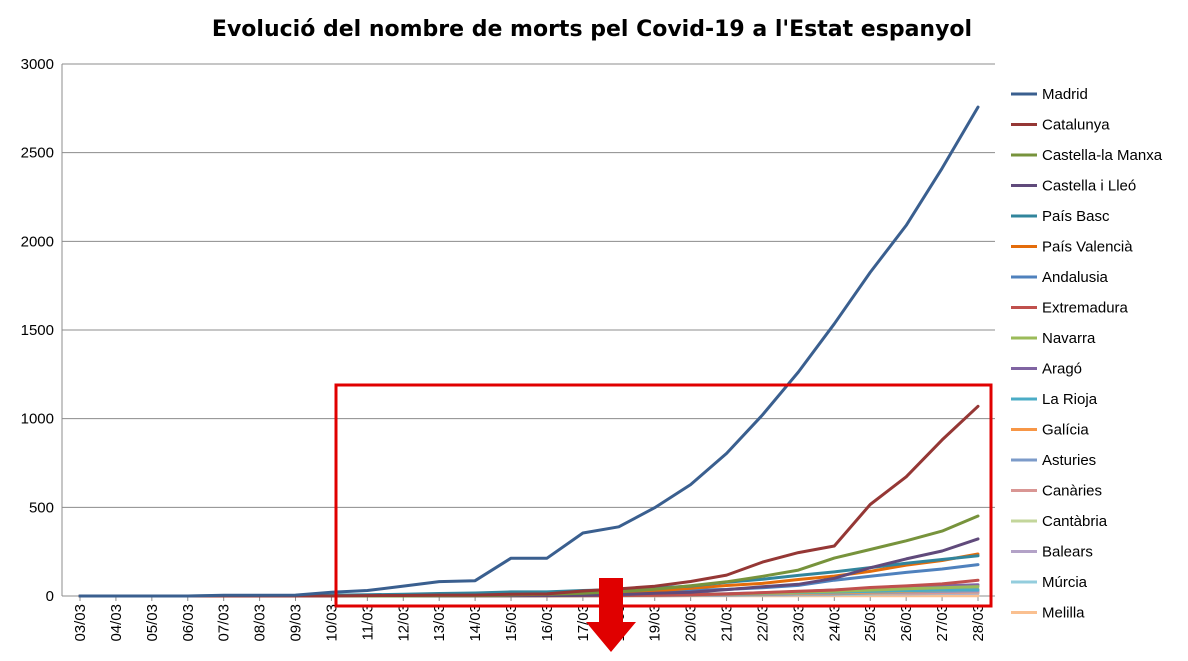  I want to click on x-tick-label: 13/03, so click(439, 623).